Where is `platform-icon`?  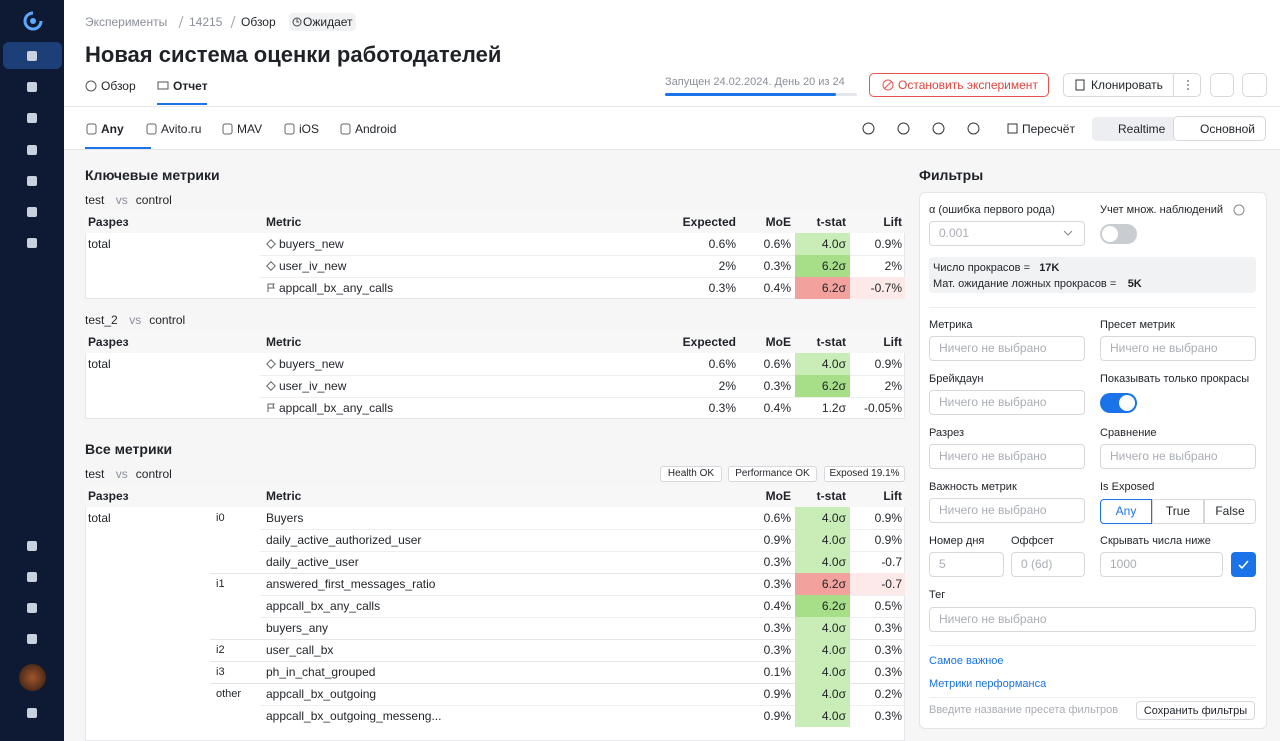
platform-icon is located at coordinates (345, 129).